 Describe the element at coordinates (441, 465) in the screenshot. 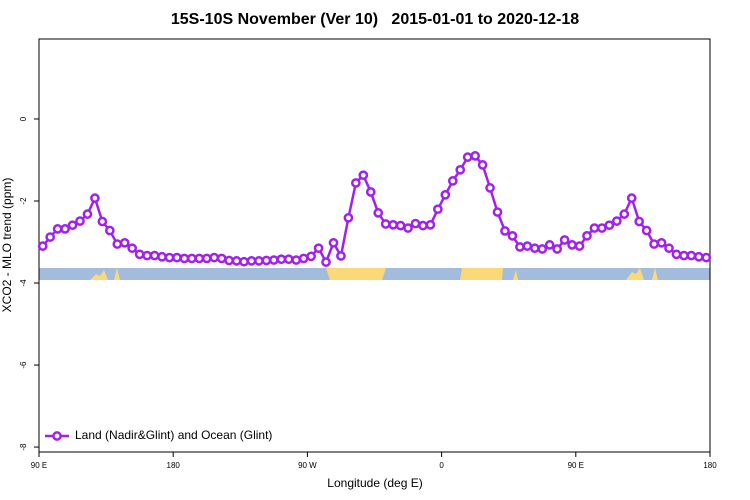

I see `x-tick-label: 0` at that location.